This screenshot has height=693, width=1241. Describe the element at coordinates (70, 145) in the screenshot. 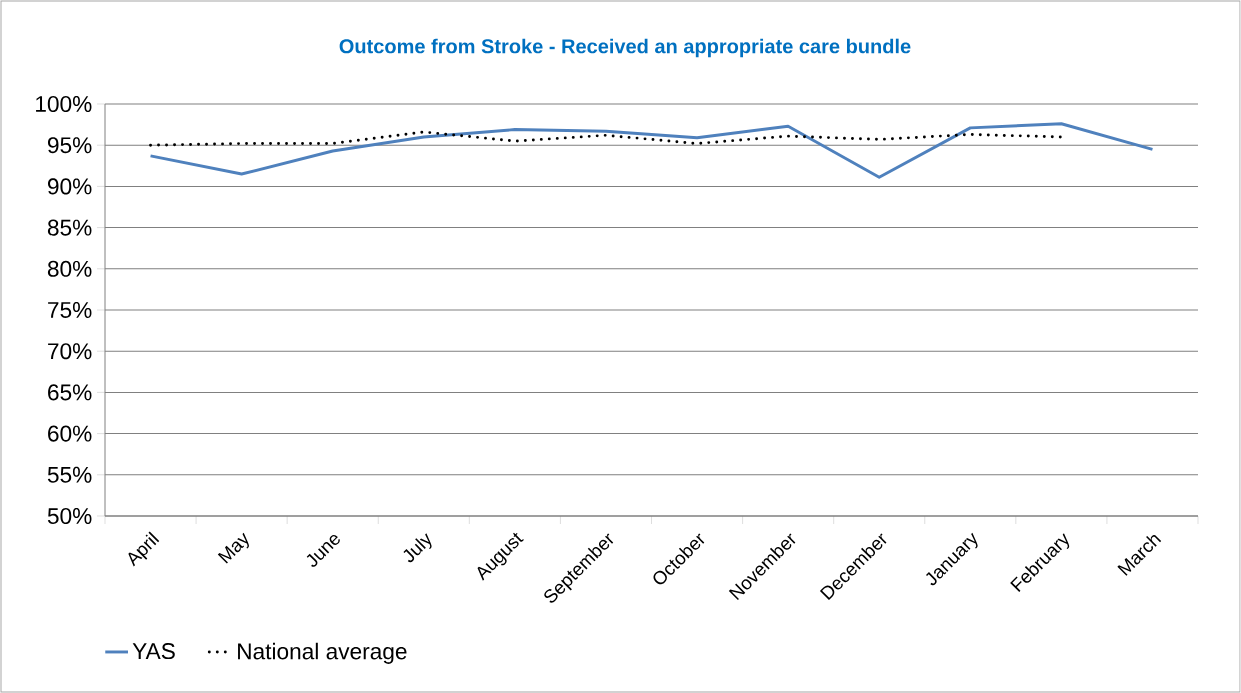

I see `y-tick-label: 95%` at that location.